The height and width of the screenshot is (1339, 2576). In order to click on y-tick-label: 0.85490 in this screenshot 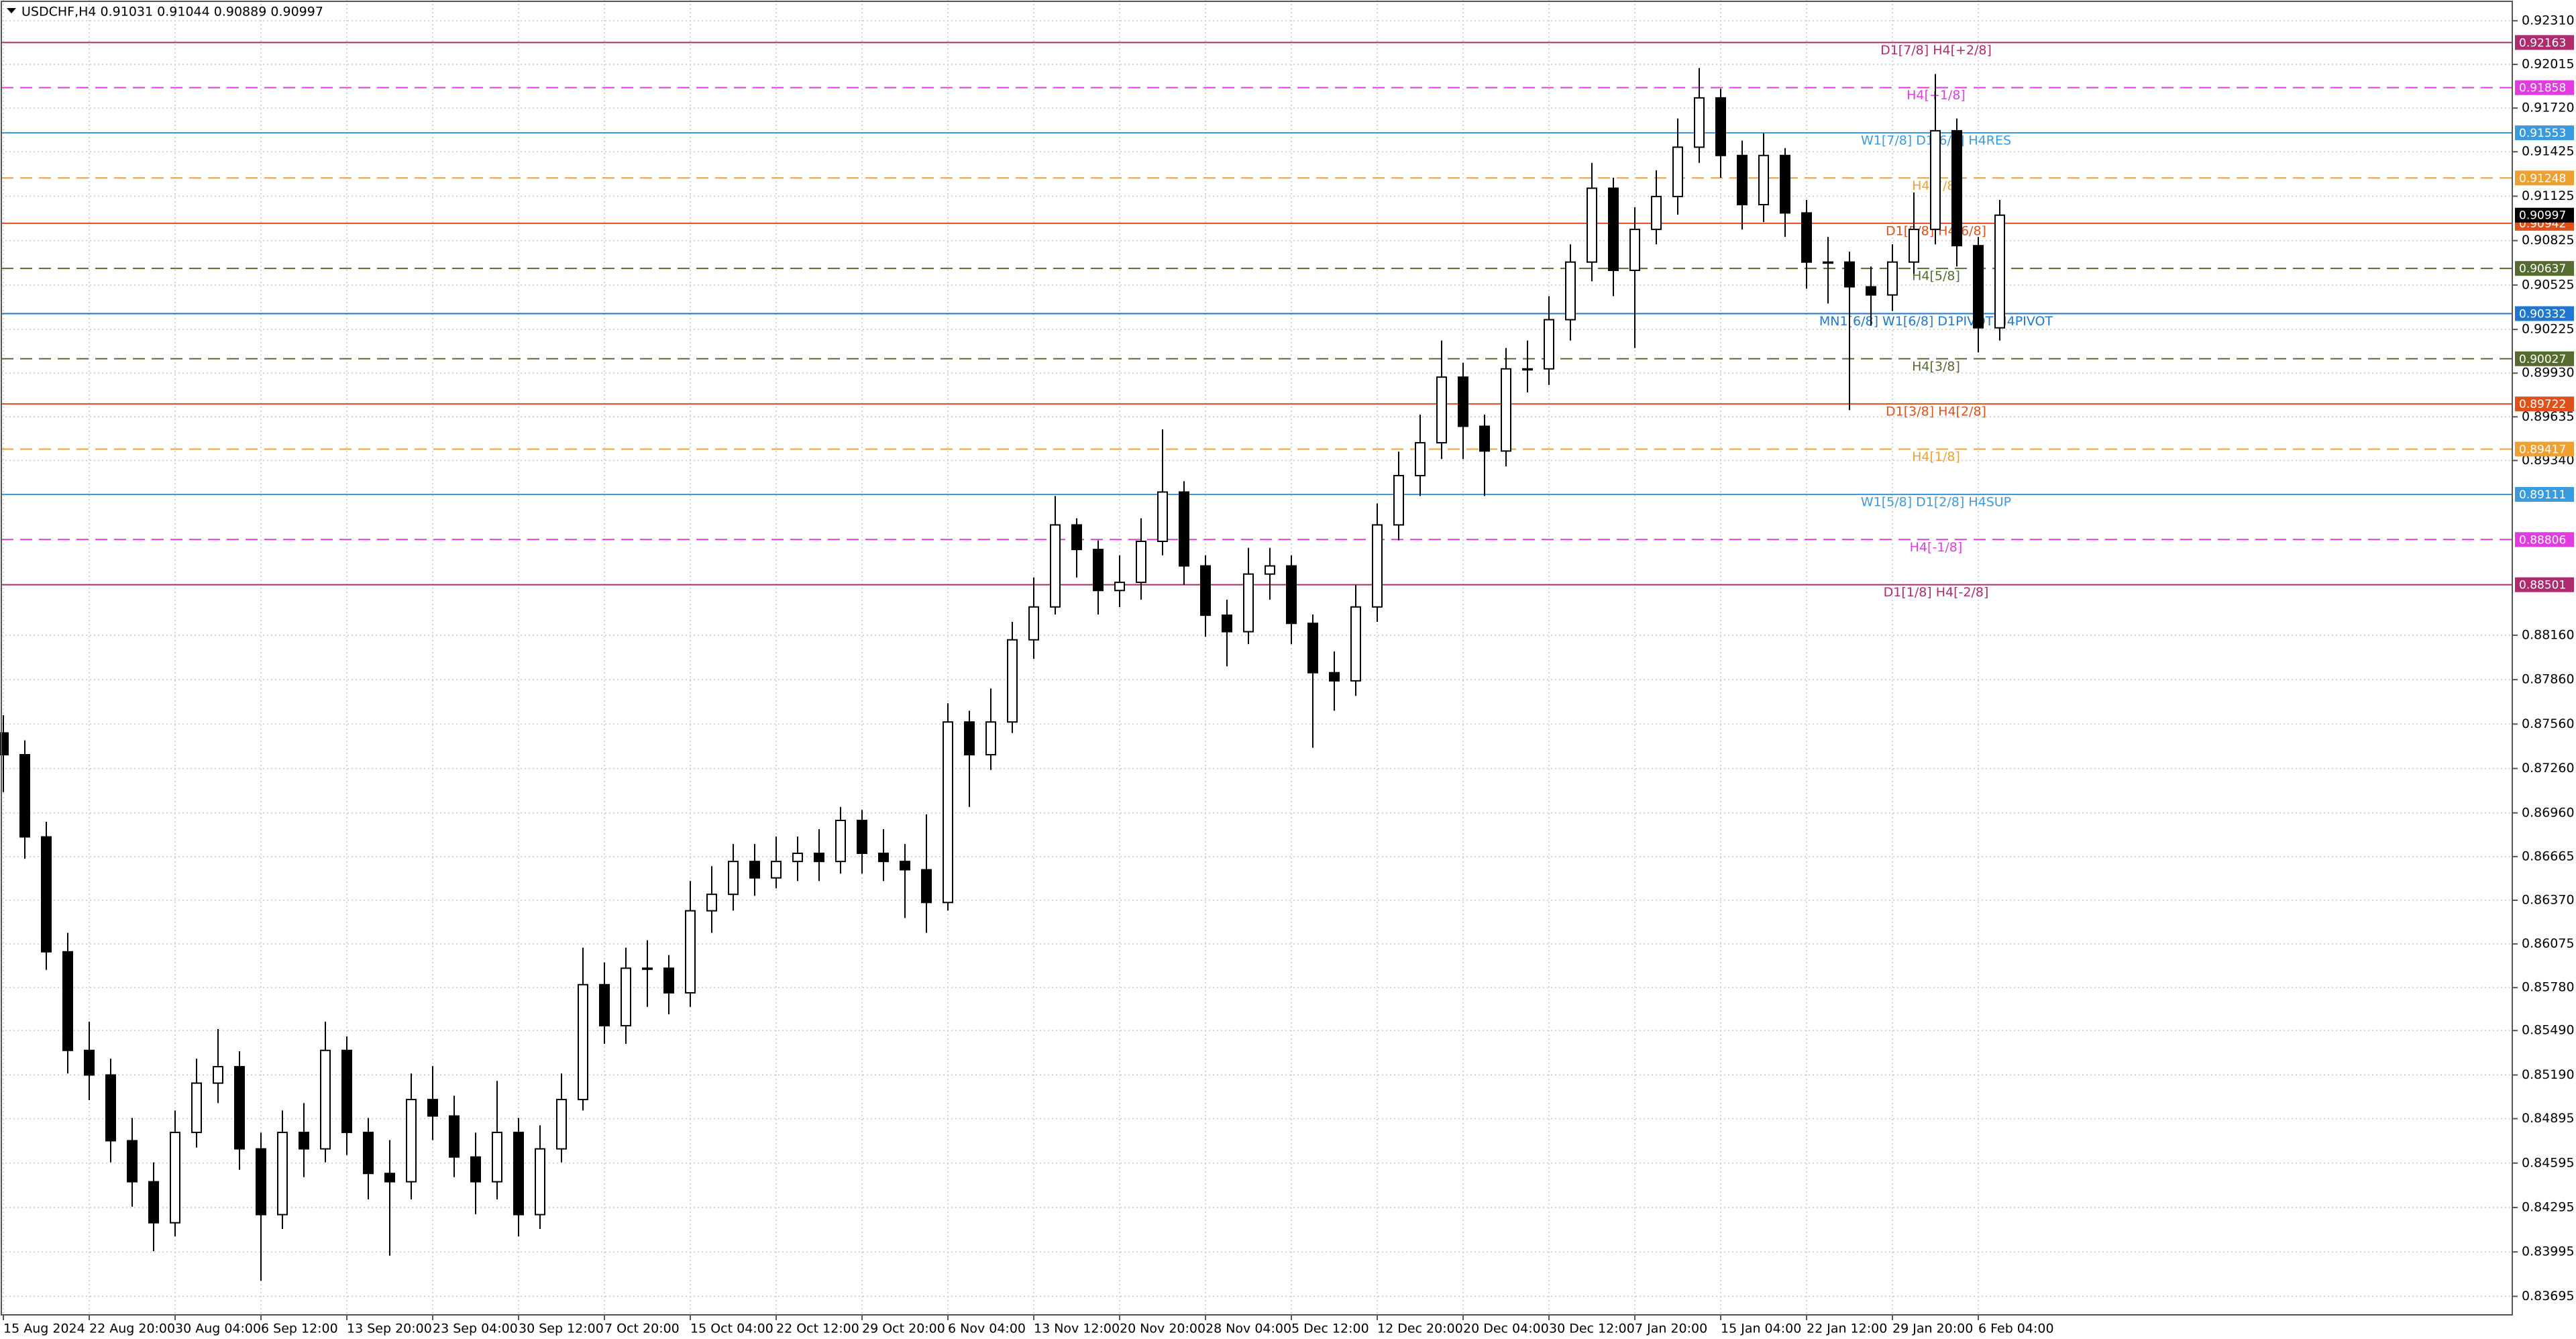, I will do `click(2548, 1030)`.